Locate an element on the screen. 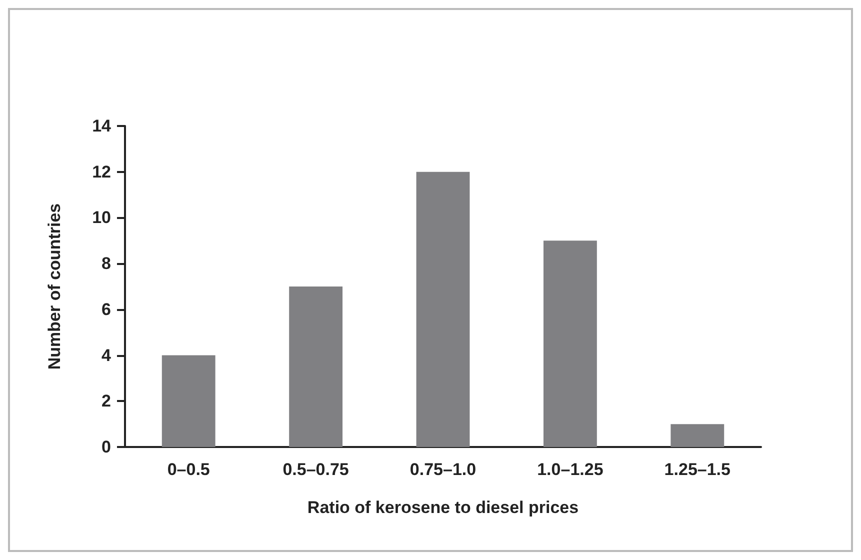 Image resolution: width=861 pixels, height=560 pixels. x-axis-title: Ratio of kerosene to diesel prices is located at coordinates (443, 507).